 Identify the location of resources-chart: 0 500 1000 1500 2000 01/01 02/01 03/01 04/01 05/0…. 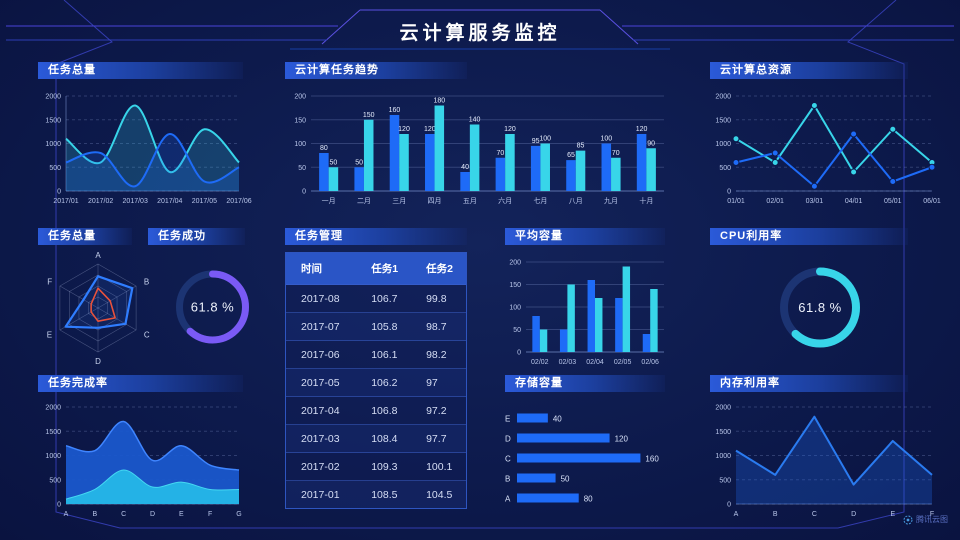
(827, 150).